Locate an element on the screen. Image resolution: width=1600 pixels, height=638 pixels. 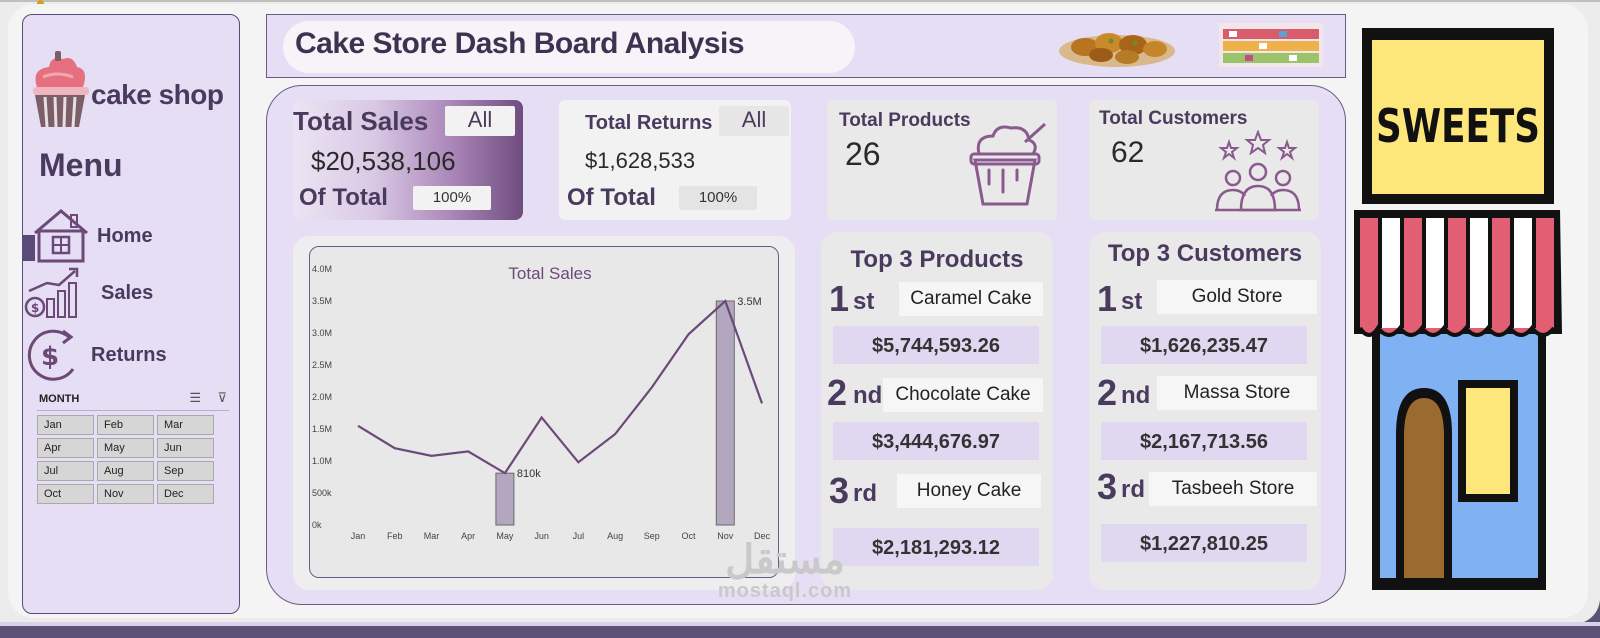
watermark-latin: mostaql.com is located at coordinates (785, 591).